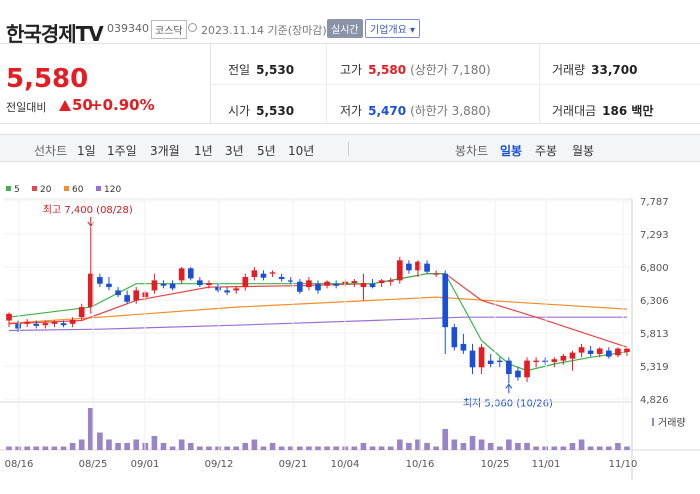 The image size is (700, 494). I want to click on y-tick-label: 7,293, so click(654, 235).